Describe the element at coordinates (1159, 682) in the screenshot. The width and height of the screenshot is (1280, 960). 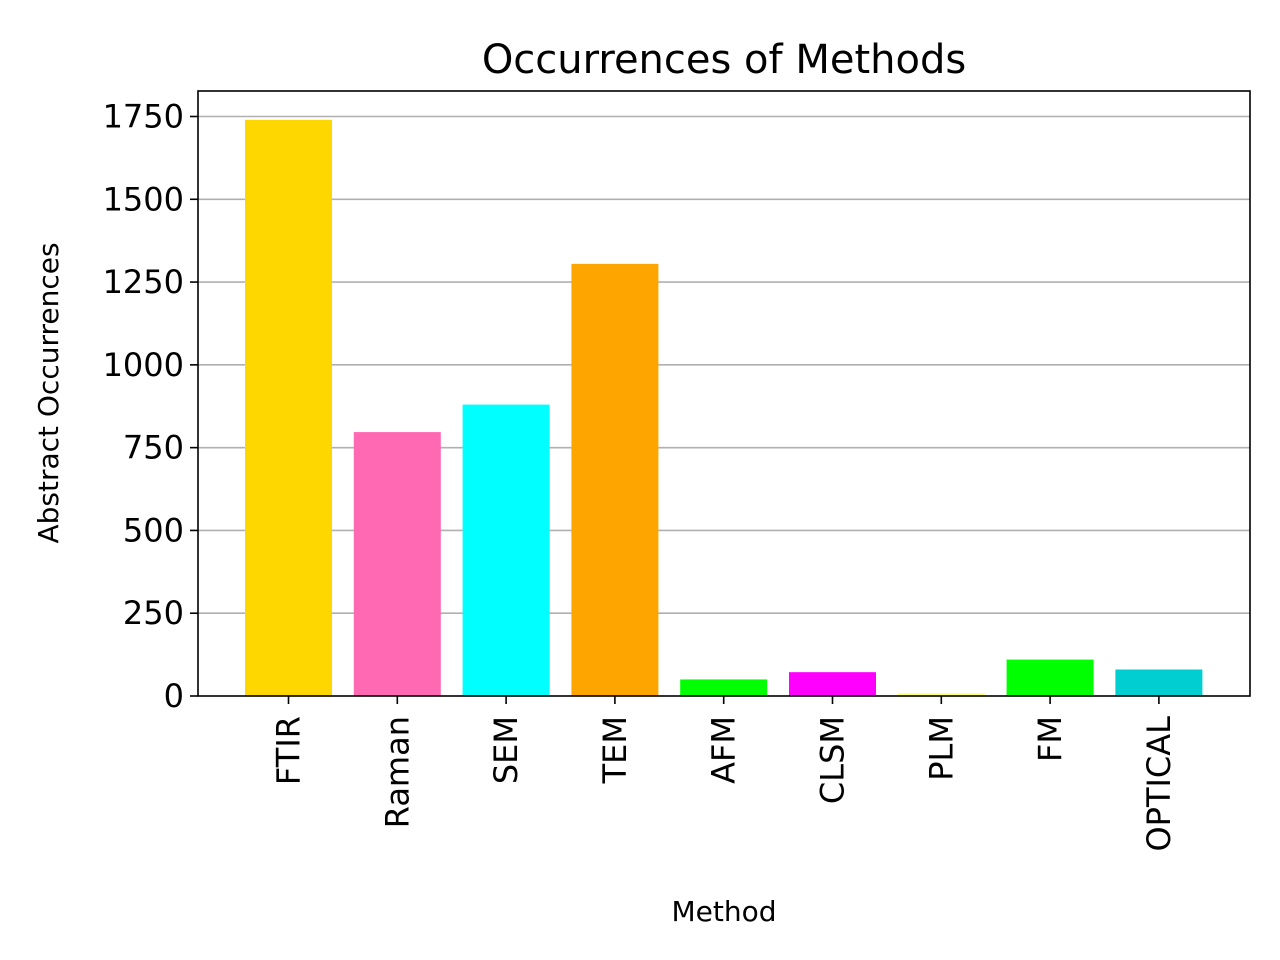
I see `bar-optical` at that location.